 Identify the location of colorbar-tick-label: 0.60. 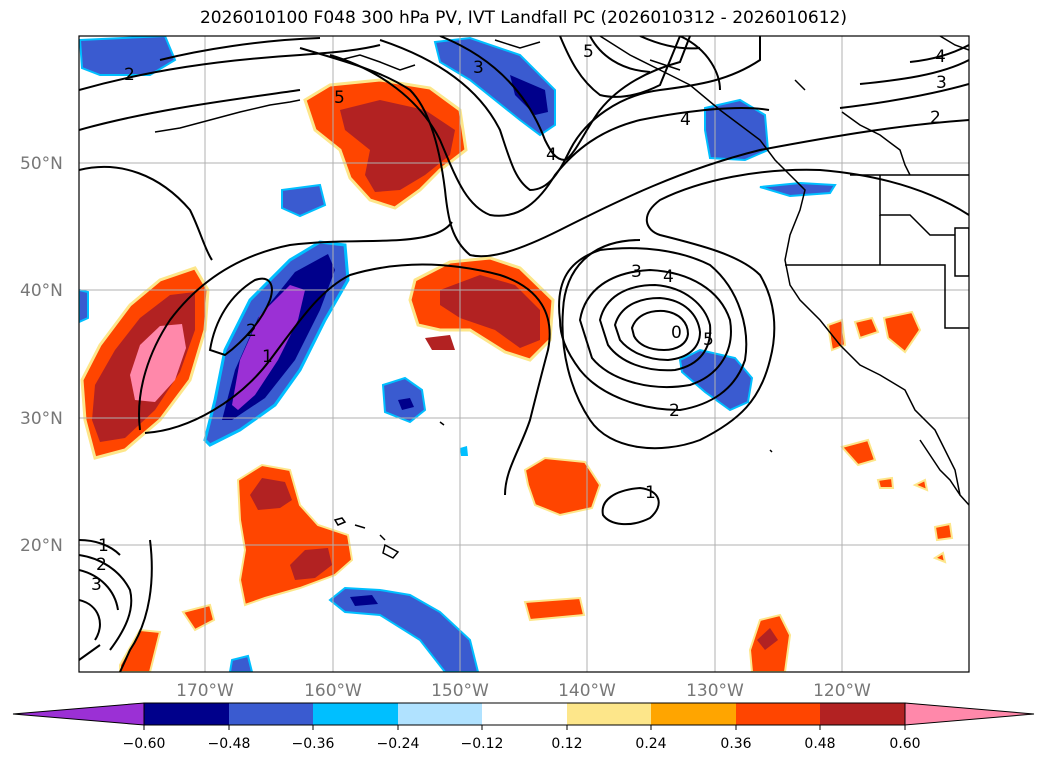
(904, 744).